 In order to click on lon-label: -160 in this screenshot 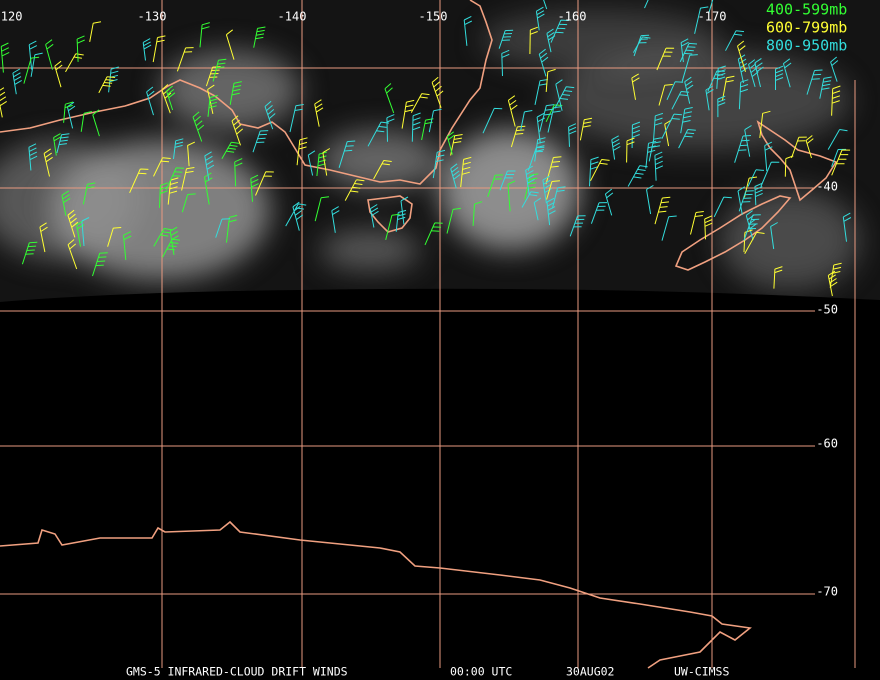, I will do `click(572, 17)`.